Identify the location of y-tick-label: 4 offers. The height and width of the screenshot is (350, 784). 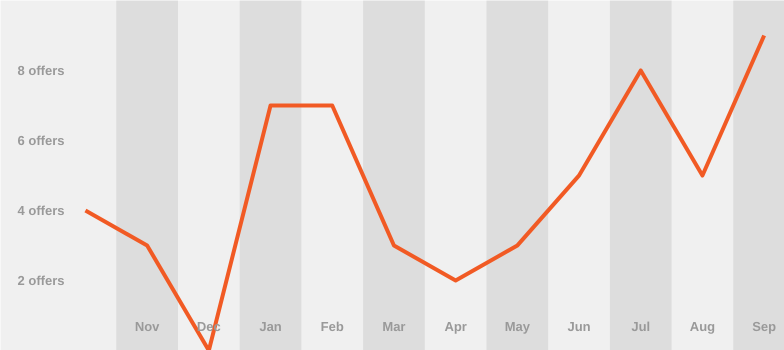
(41, 210).